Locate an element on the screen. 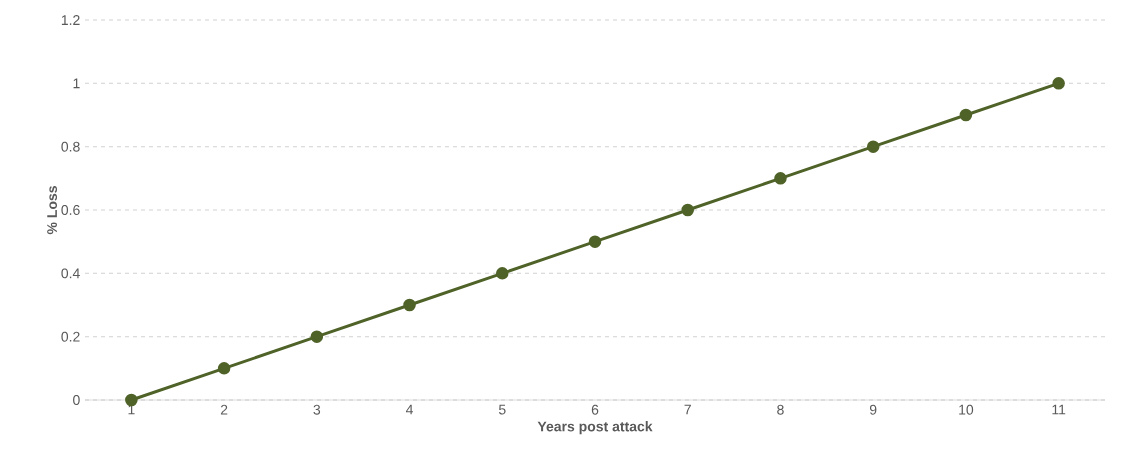  y-tick-label: 0.2 is located at coordinates (70, 336).